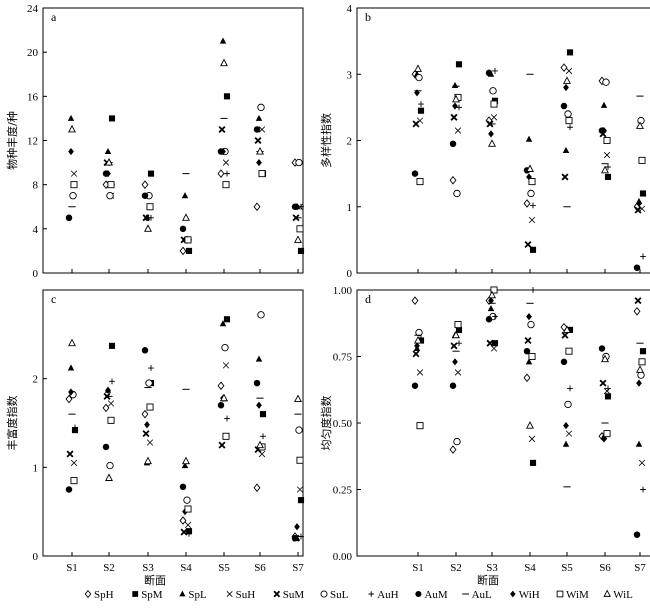  What do you see at coordinates (567, 568) in the screenshot?
I see `x-tick-label: S5` at bounding box center [567, 568].